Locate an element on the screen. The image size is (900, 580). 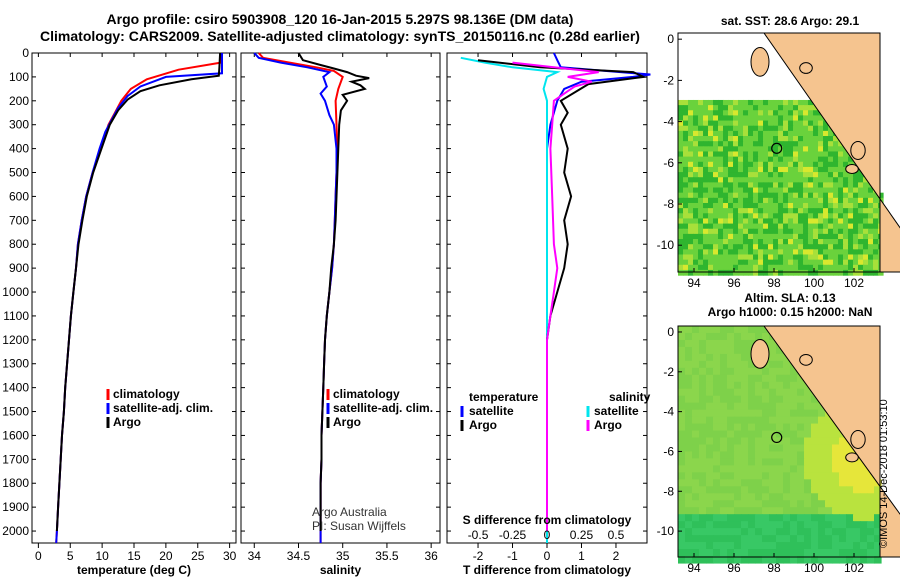
depth-tick-label: 1400 is located at coordinates (15, 388).